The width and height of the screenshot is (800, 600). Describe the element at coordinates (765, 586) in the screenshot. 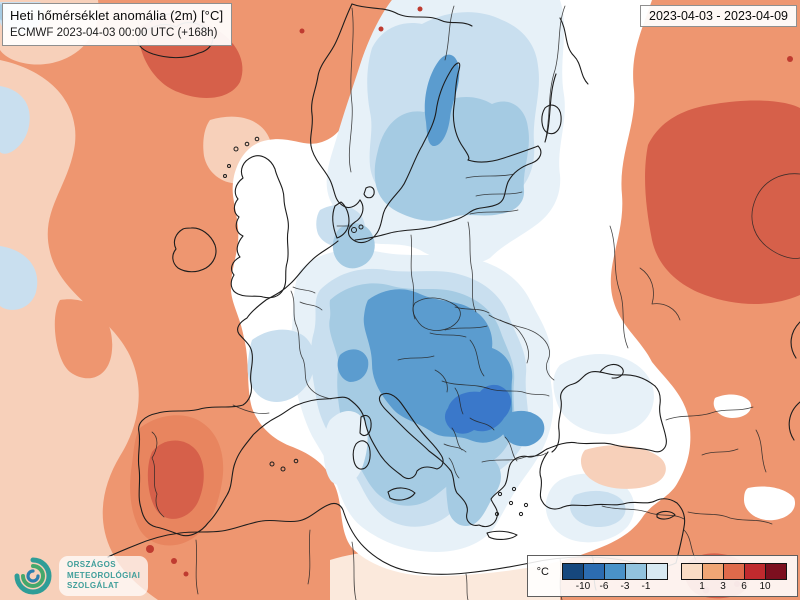

I see `legend-tick: 10` at that location.